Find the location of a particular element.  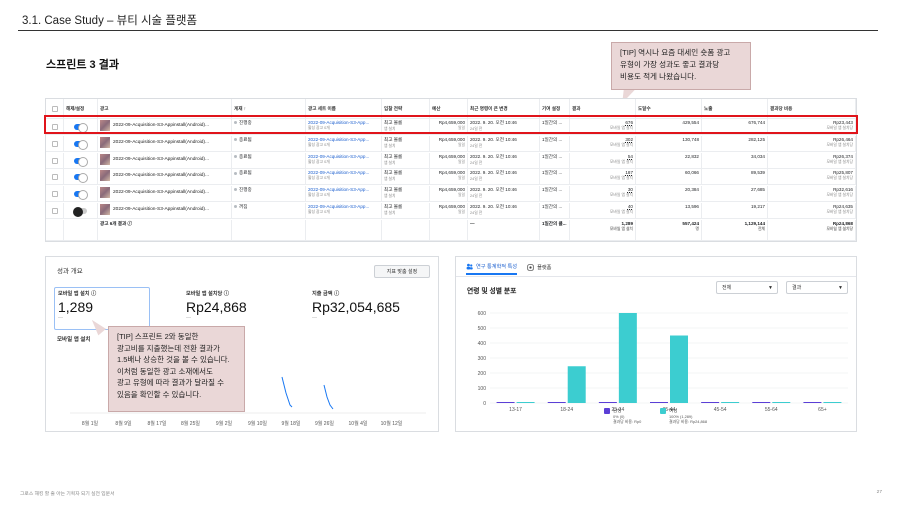

cost-sub: 모바일 앱 설치당 is located at coordinates (839, 195).